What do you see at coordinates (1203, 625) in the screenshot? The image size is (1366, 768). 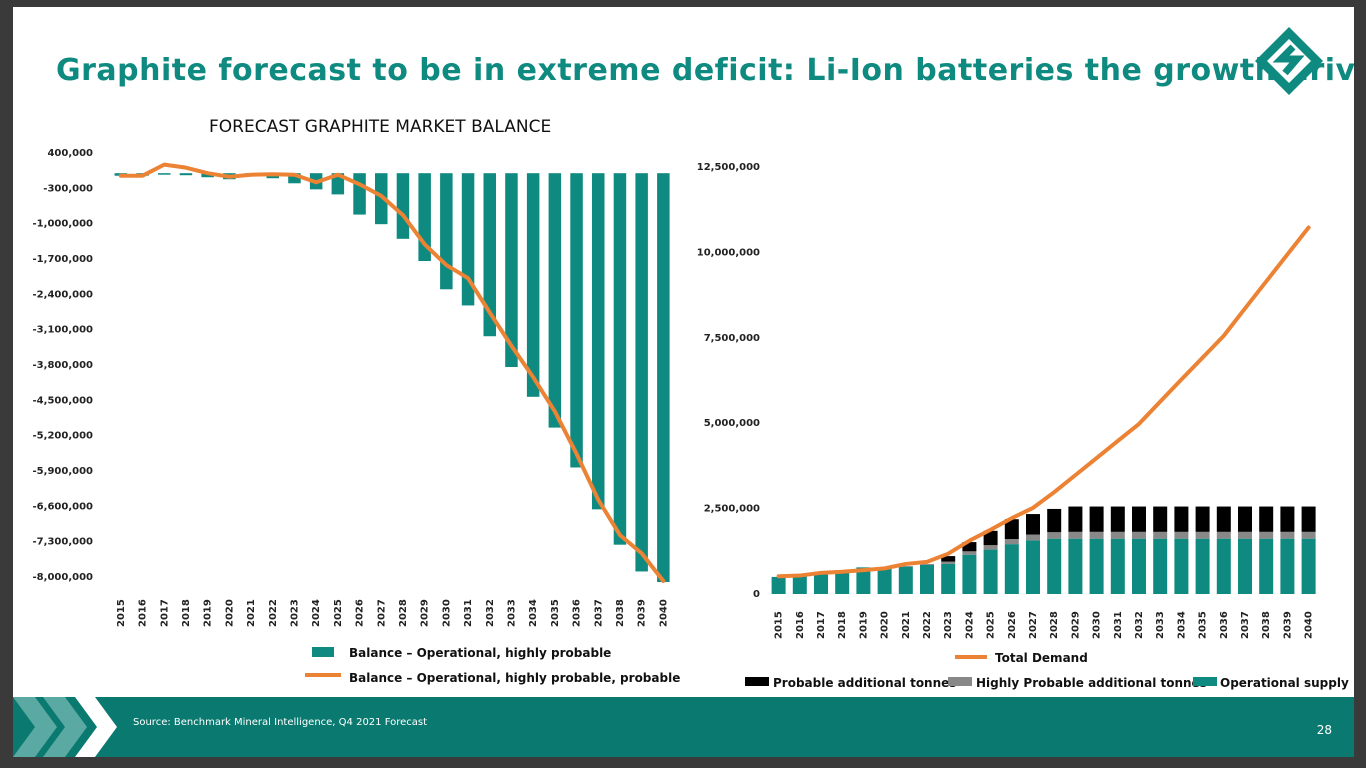 I see `x-tick-label: 2035` at bounding box center [1203, 625].